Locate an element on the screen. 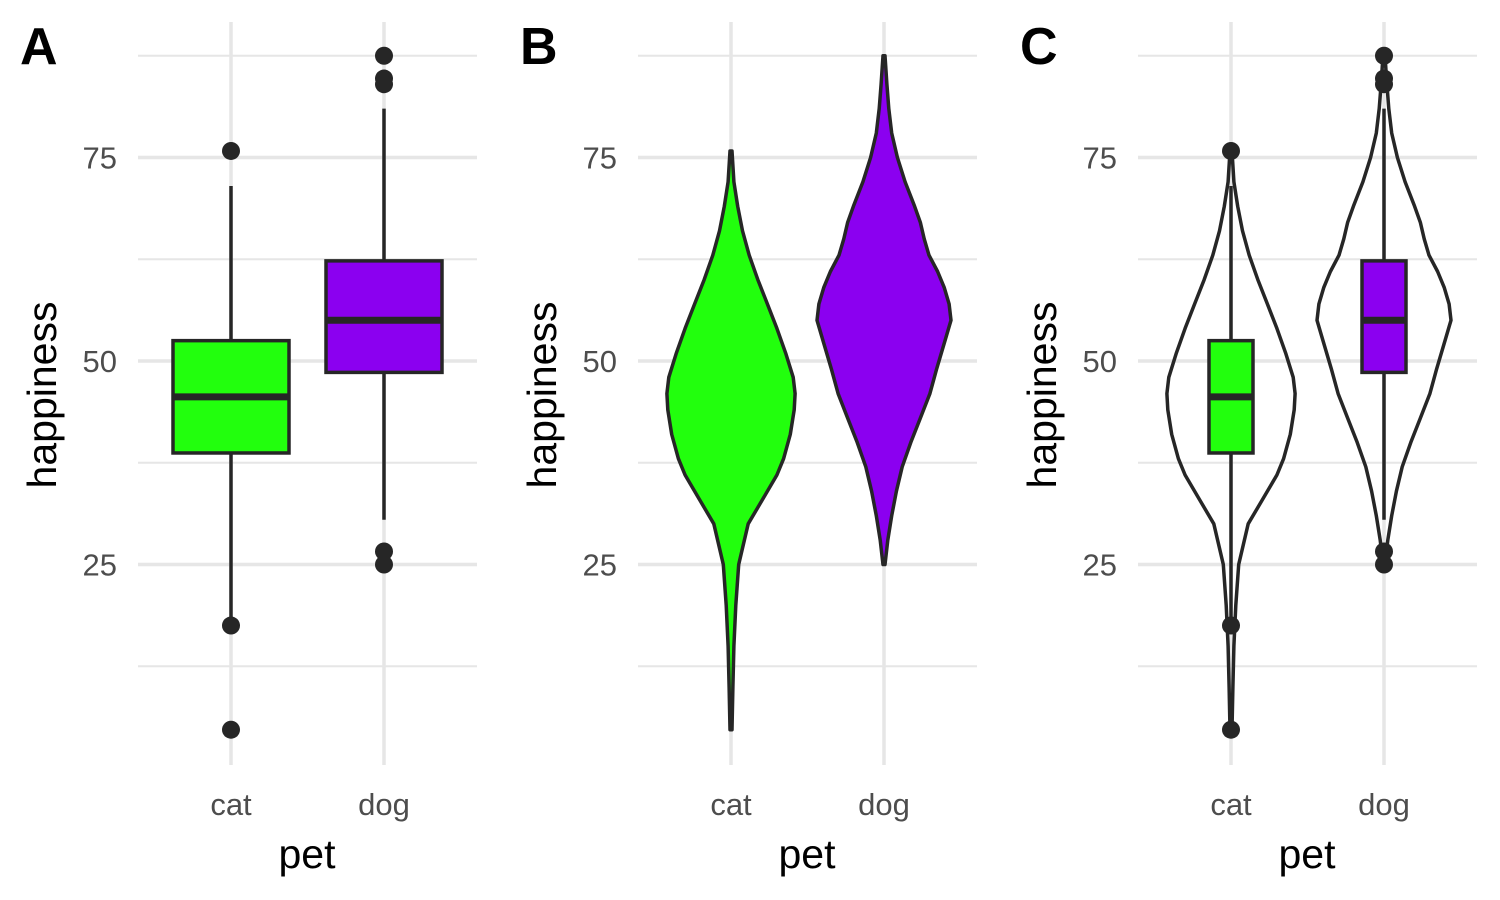  violin-cat is located at coordinates (731, 440).